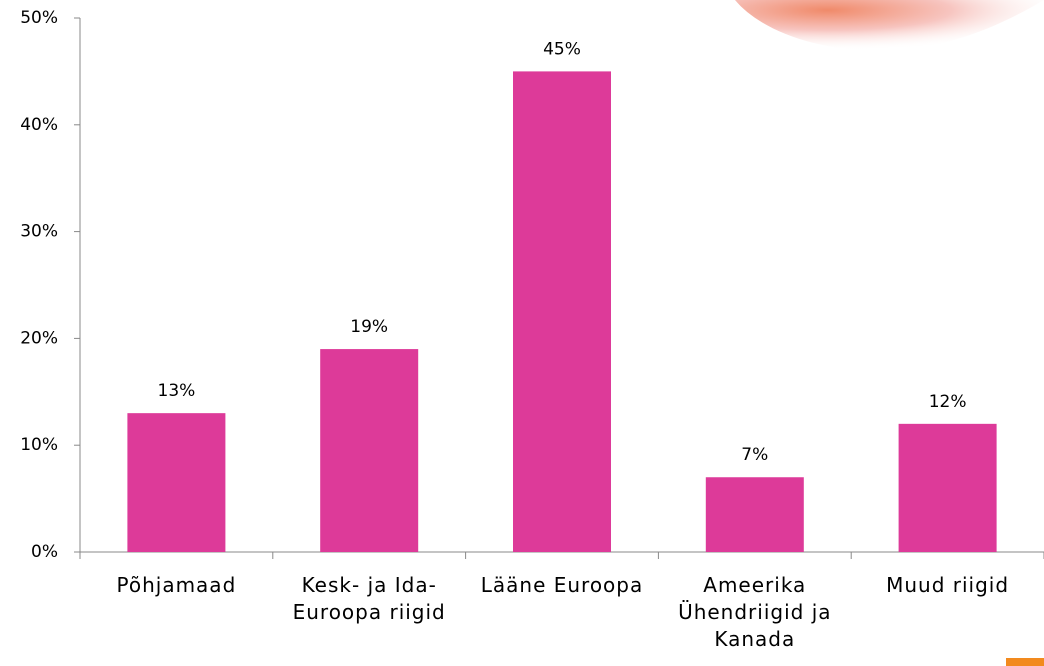 This screenshot has width=1044, height=666. Describe the element at coordinates (39, 232) in the screenshot. I see `y-tick-label: 30%` at that location.